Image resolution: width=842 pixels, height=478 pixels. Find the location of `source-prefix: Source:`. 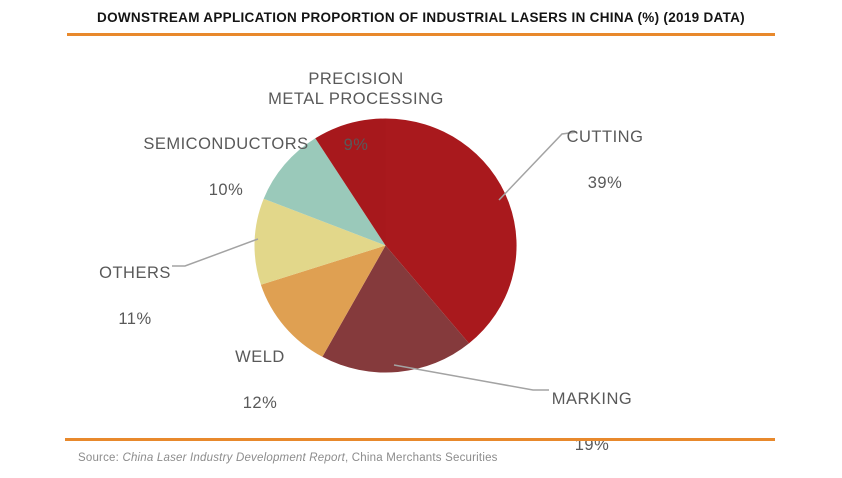

source-prefix: Source: is located at coordinates (100, 458).